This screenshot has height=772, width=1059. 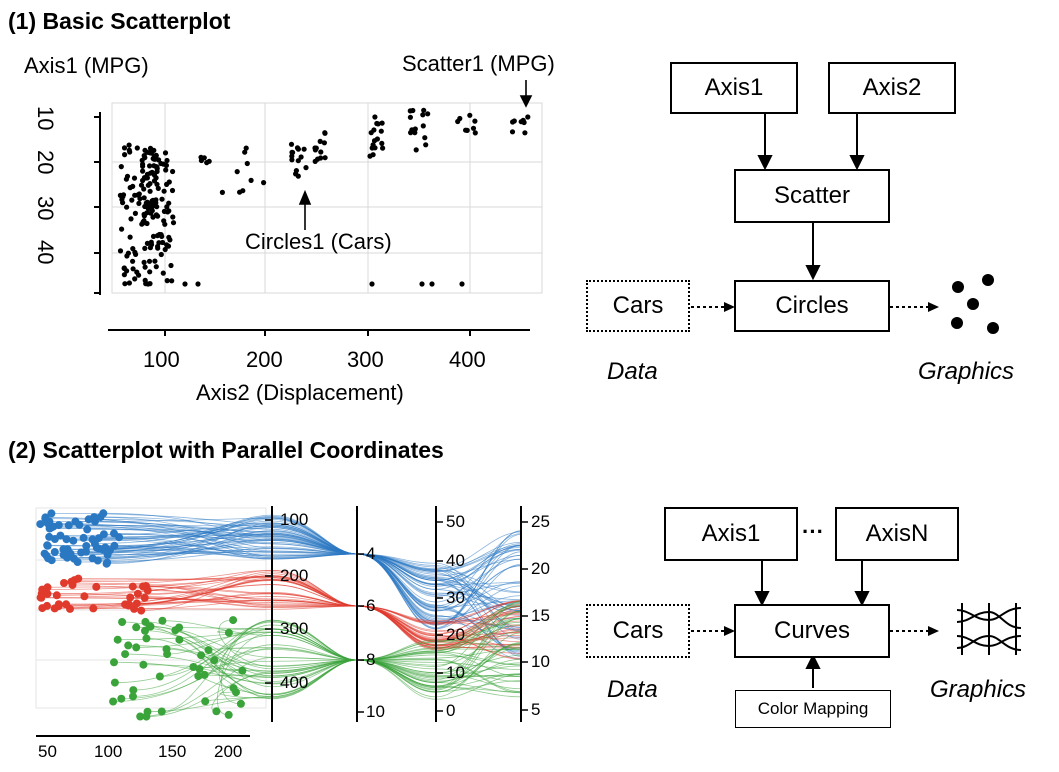 I want to click on axis1-box: Axis1, so click(x=734, y=88).